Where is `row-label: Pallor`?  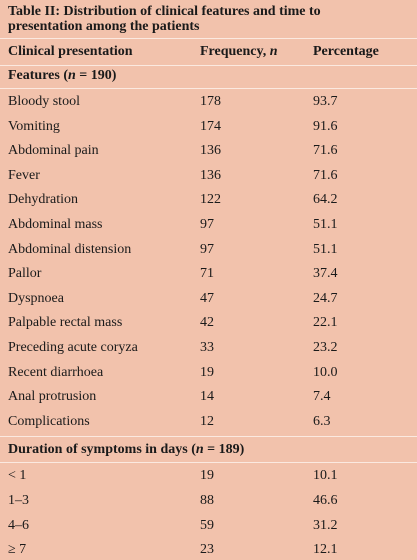 row-label: Pallor is located at coordinates (25, 274).